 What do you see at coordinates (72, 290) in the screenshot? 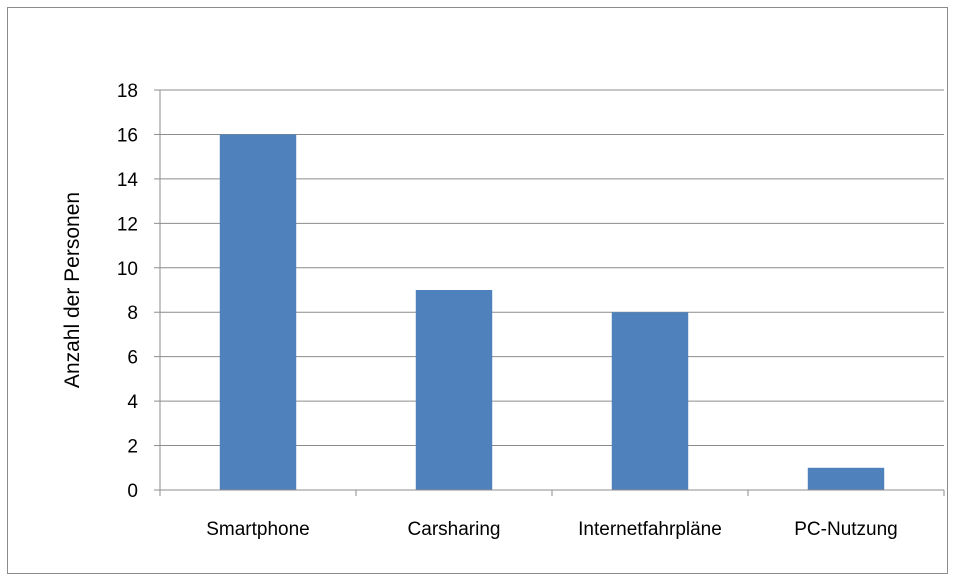
I see `y-axis-label: Anzahl der Personen` at bounding box center [72, 290].